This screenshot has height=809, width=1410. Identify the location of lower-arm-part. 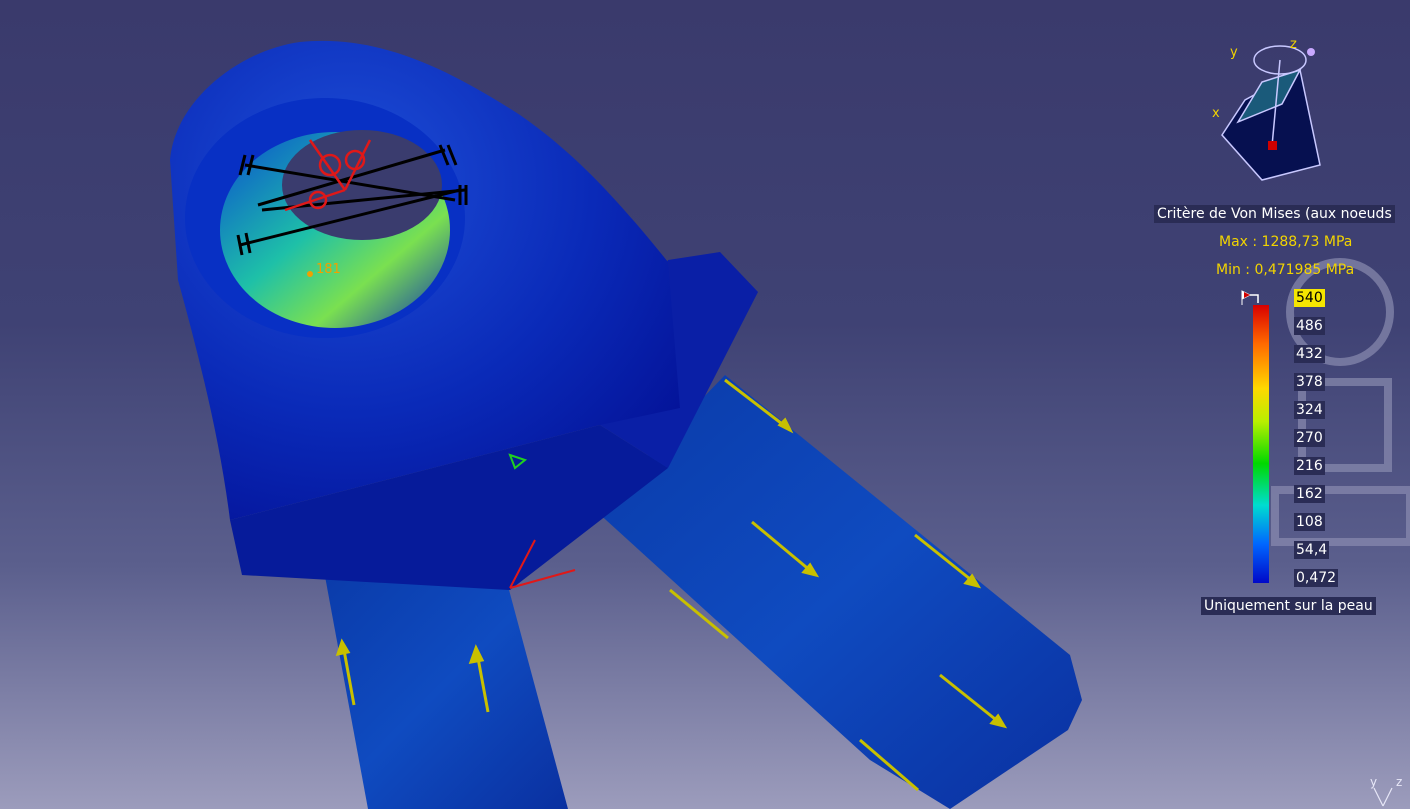
(445, 684).